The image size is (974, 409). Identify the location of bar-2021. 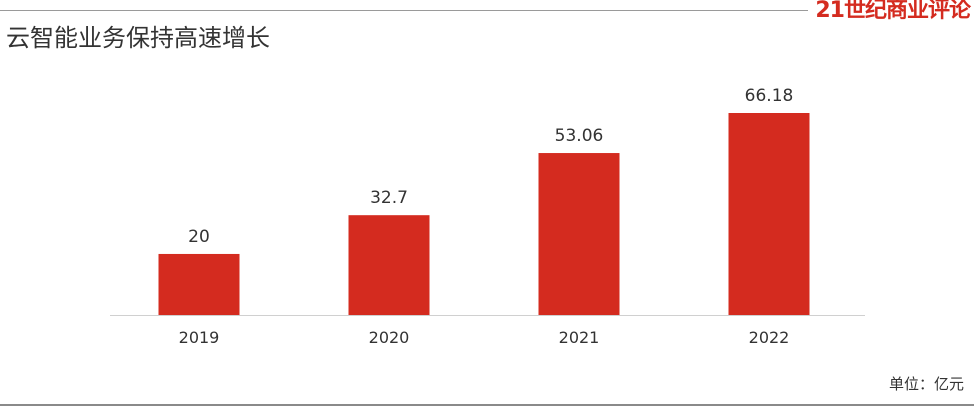
(579, 234).